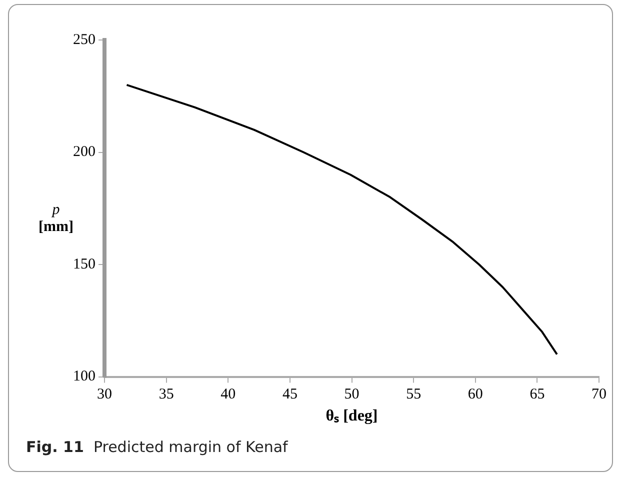  Describe the element at coordinates (290, 394) in the screenshot. I see `x-tick-label: 45` at that location.